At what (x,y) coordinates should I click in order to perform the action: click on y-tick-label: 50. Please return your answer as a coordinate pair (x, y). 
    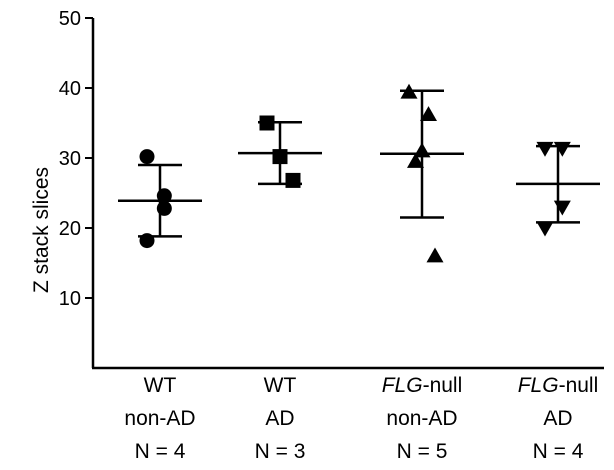
    Looking at the image, I should click on (70, 19).